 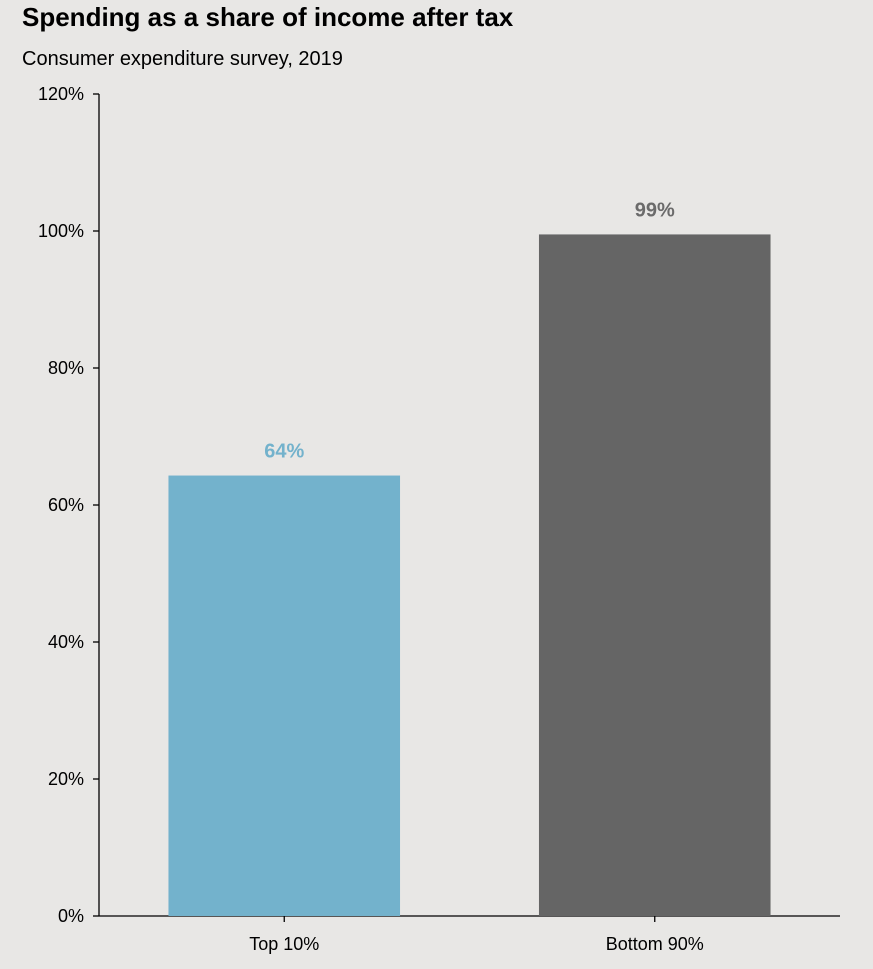 What do you see at coordinates (66, 642) in the screenshot?
I see `y-tick-label: 40%` at bounding box center [66, 642].